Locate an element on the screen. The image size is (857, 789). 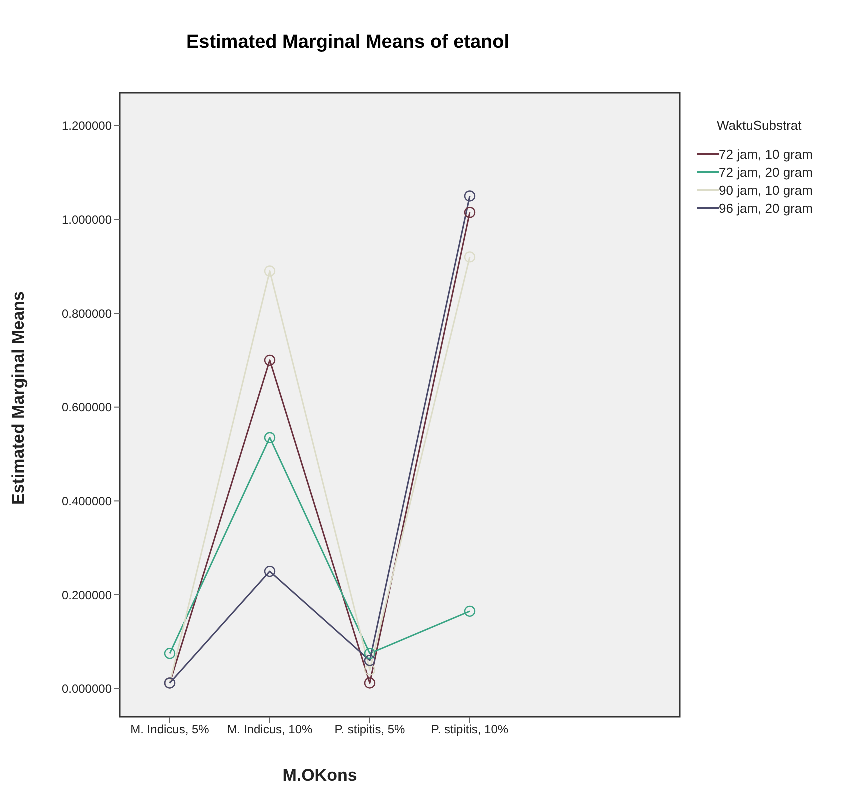
legend-label: 72 jam, 20 gram is located at coordinates (766, 172).